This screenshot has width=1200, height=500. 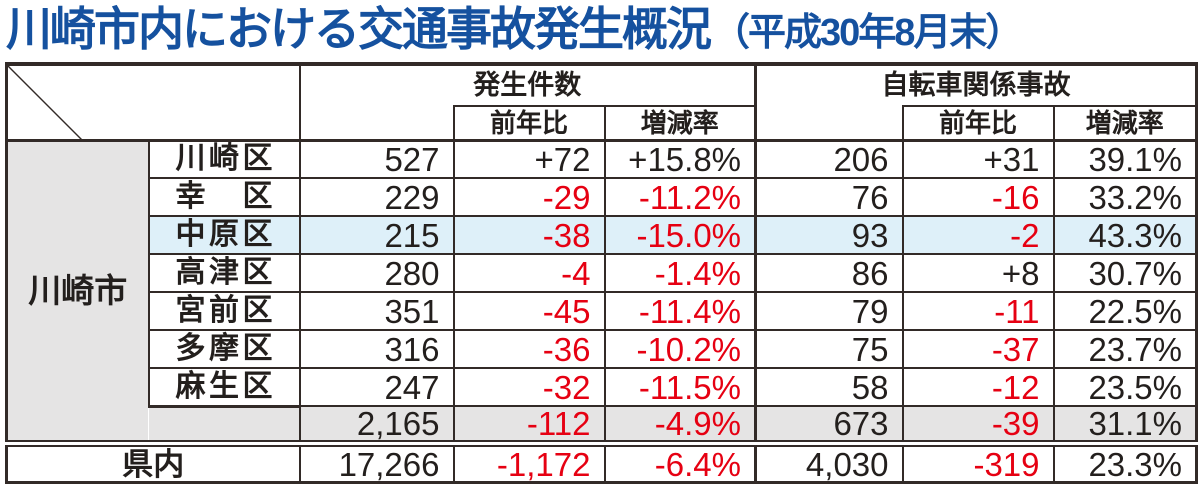 I want to click on bike-count-cell: 75, so click(x=829, y=349).